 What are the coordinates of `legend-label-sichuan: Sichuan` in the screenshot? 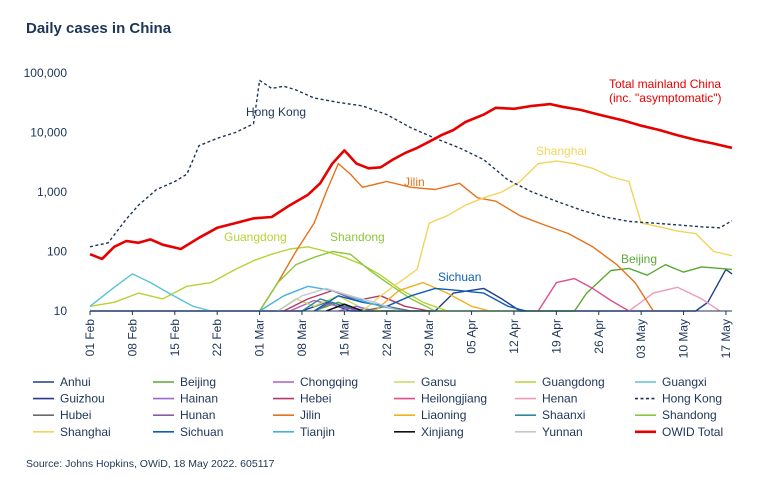 It's located at (201, 432).